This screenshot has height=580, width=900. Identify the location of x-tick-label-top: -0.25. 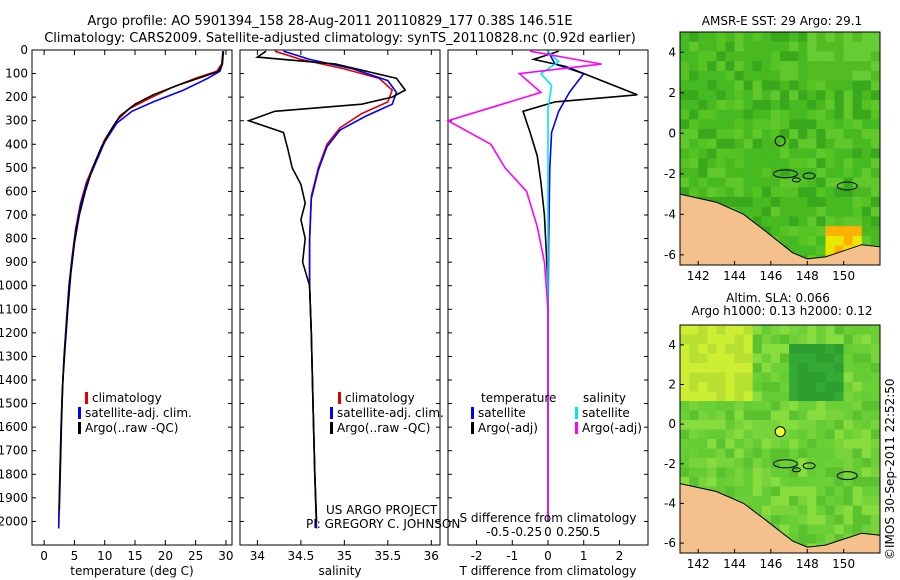
(526, 532).